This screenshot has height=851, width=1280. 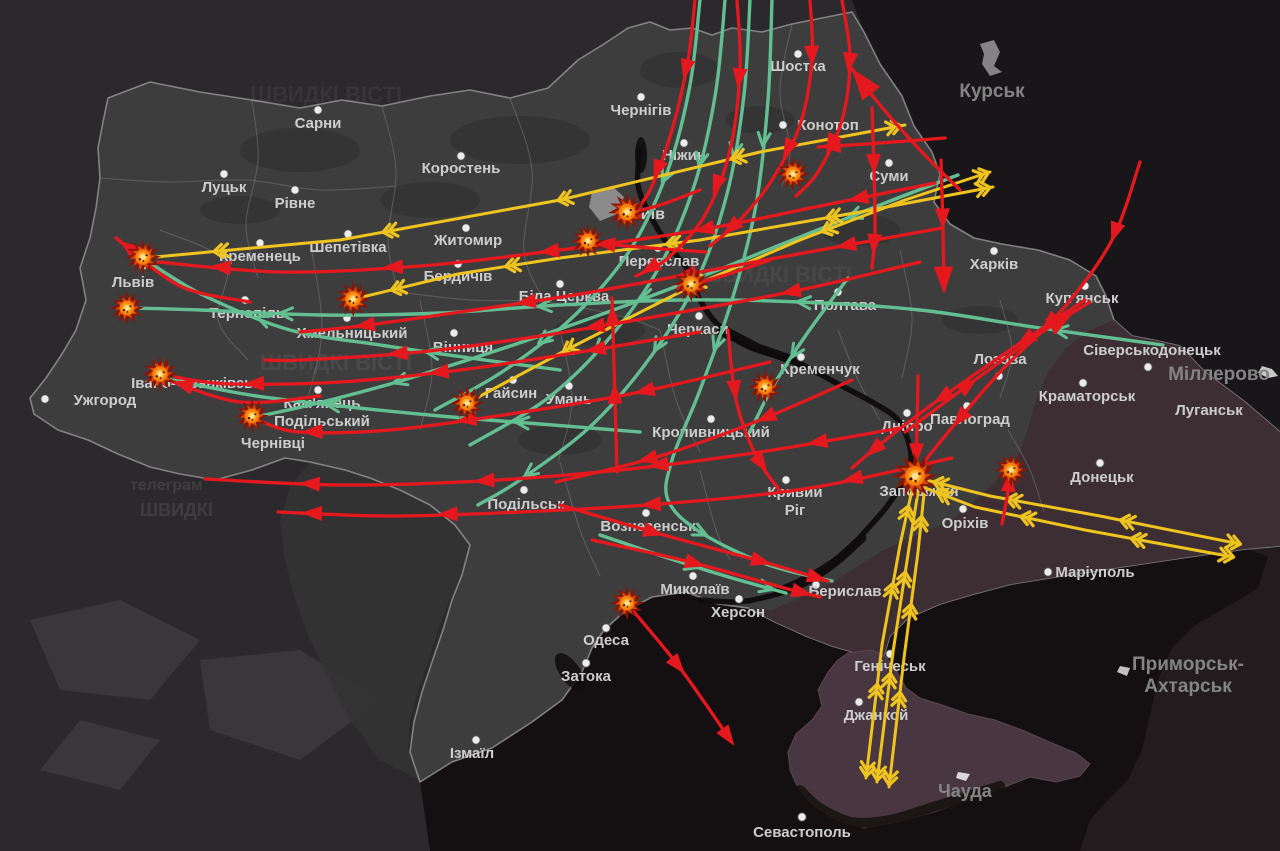 I want to click on city-label: Житомир, so click(x=467, y=240).